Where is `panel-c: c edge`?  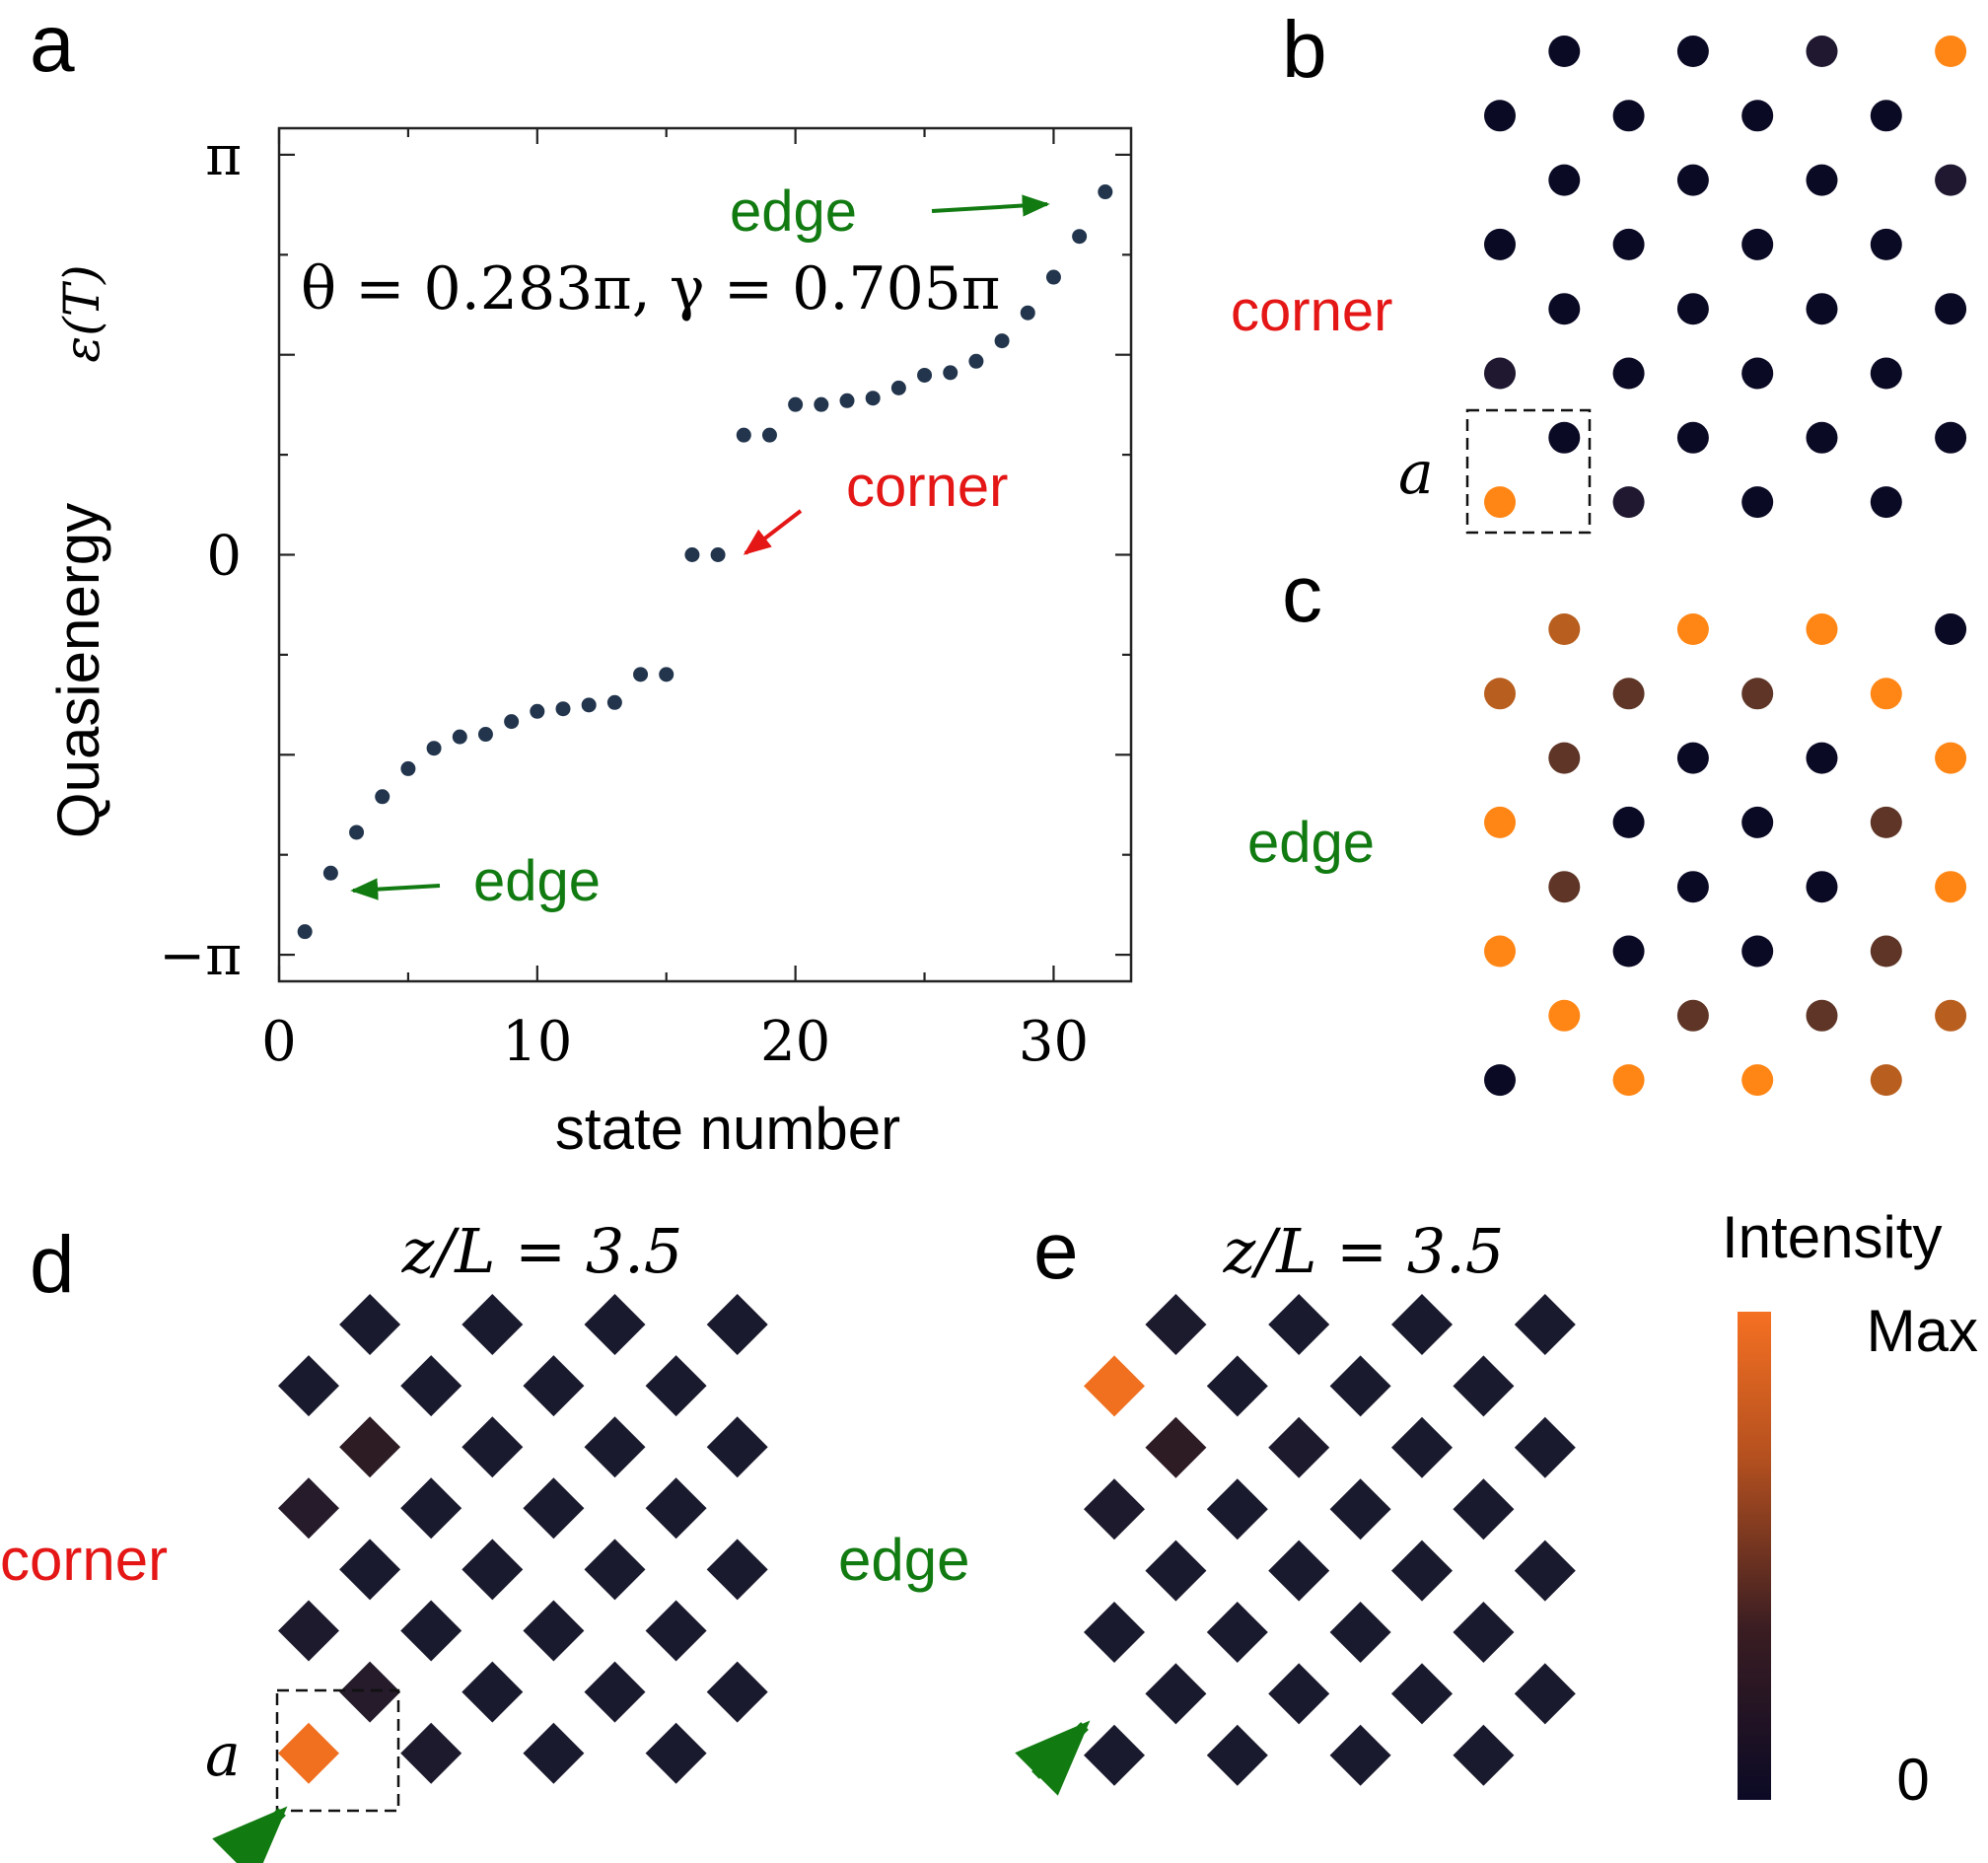 panel-c: c edge is located at coordinates (1607, 823).